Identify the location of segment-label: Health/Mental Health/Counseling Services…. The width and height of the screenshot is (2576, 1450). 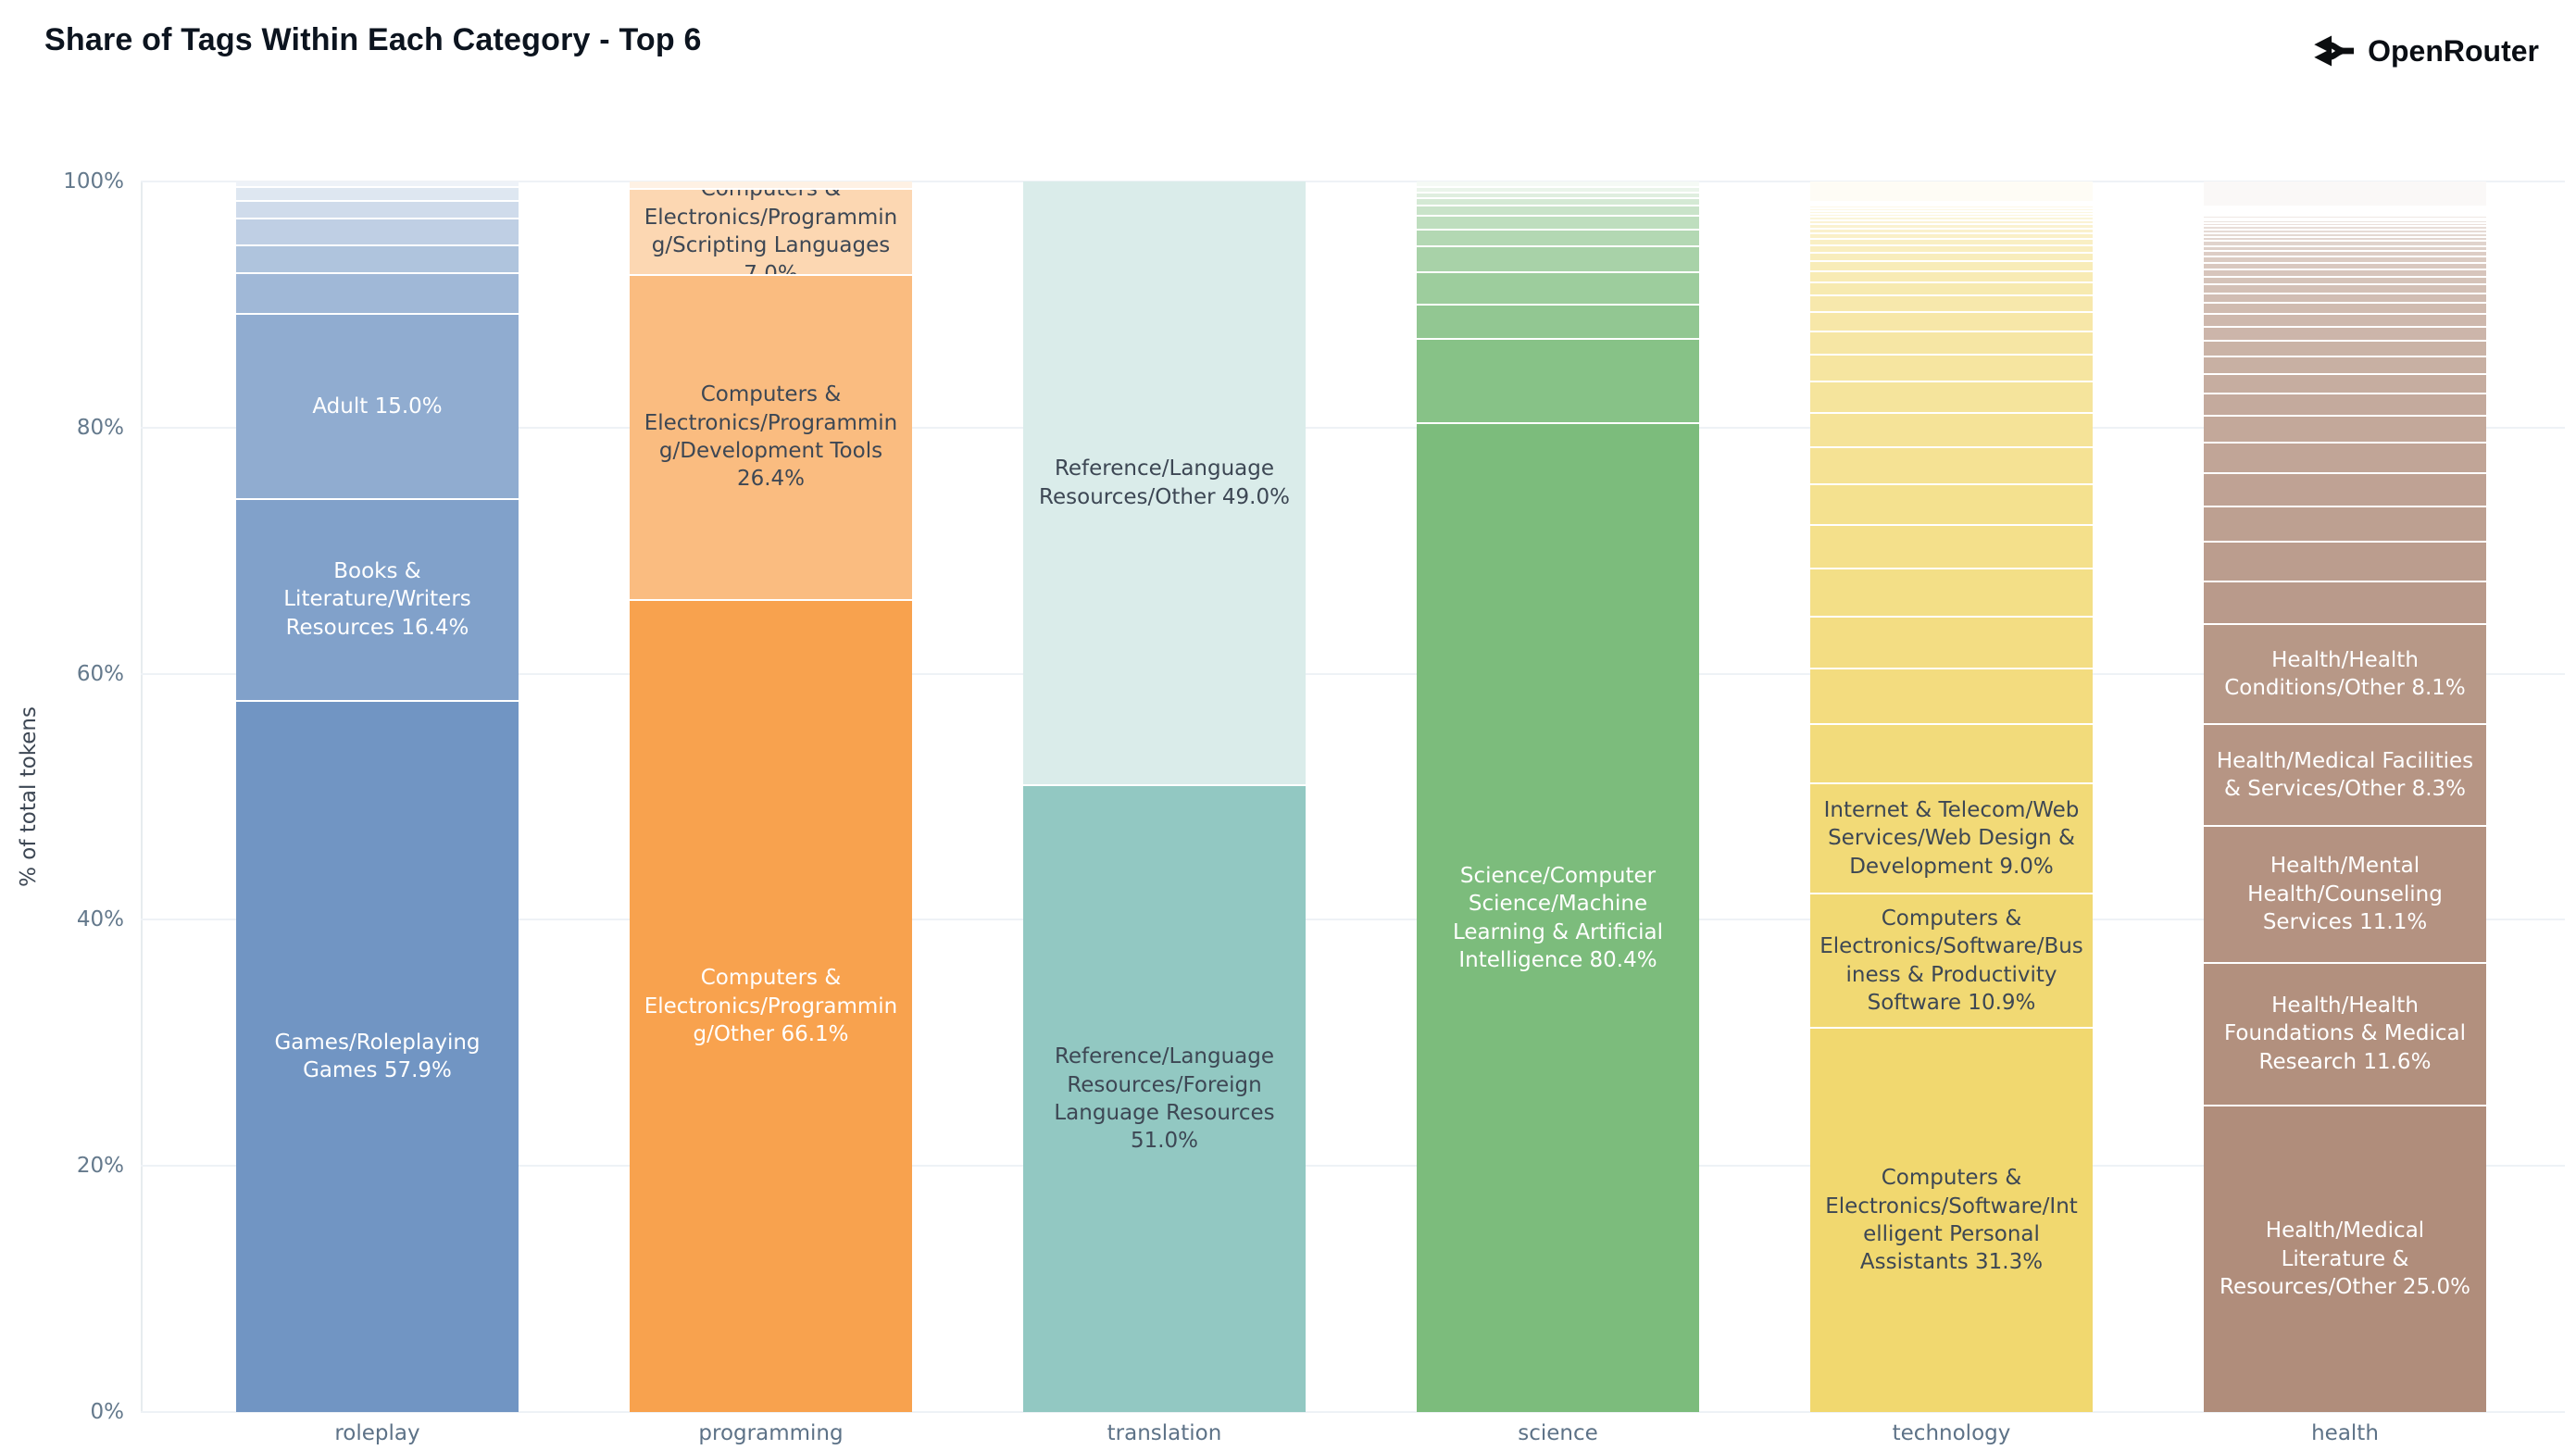
(2345, 895).